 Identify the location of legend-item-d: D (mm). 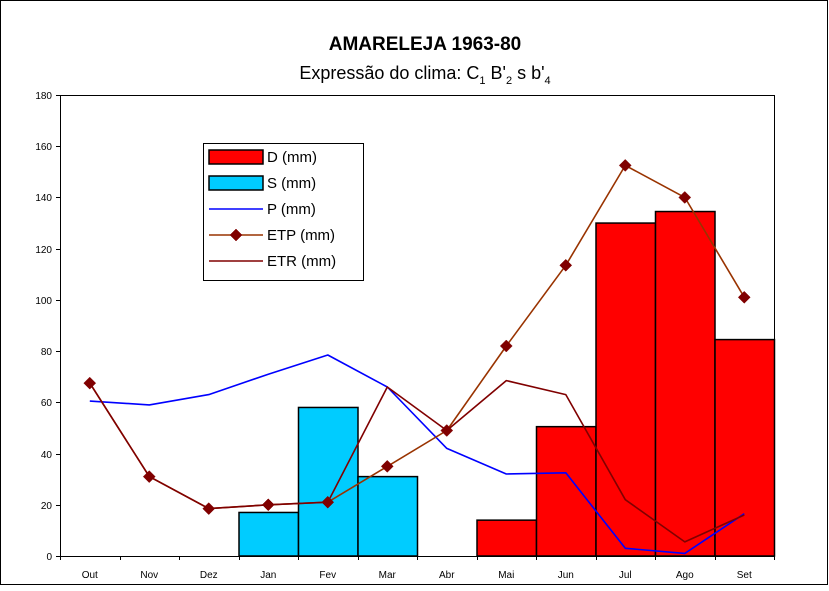
(262, 157).